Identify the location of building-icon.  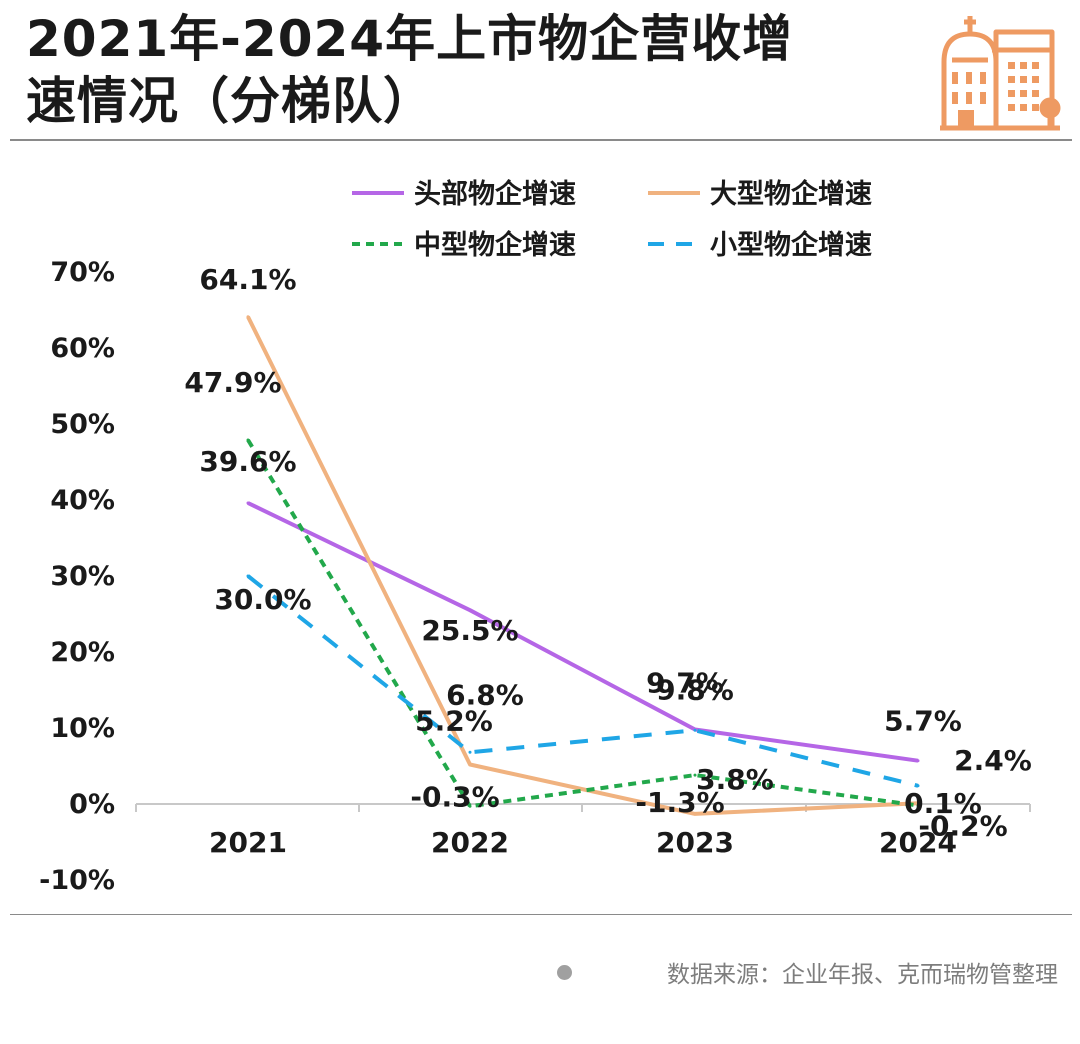
(1000, 73).